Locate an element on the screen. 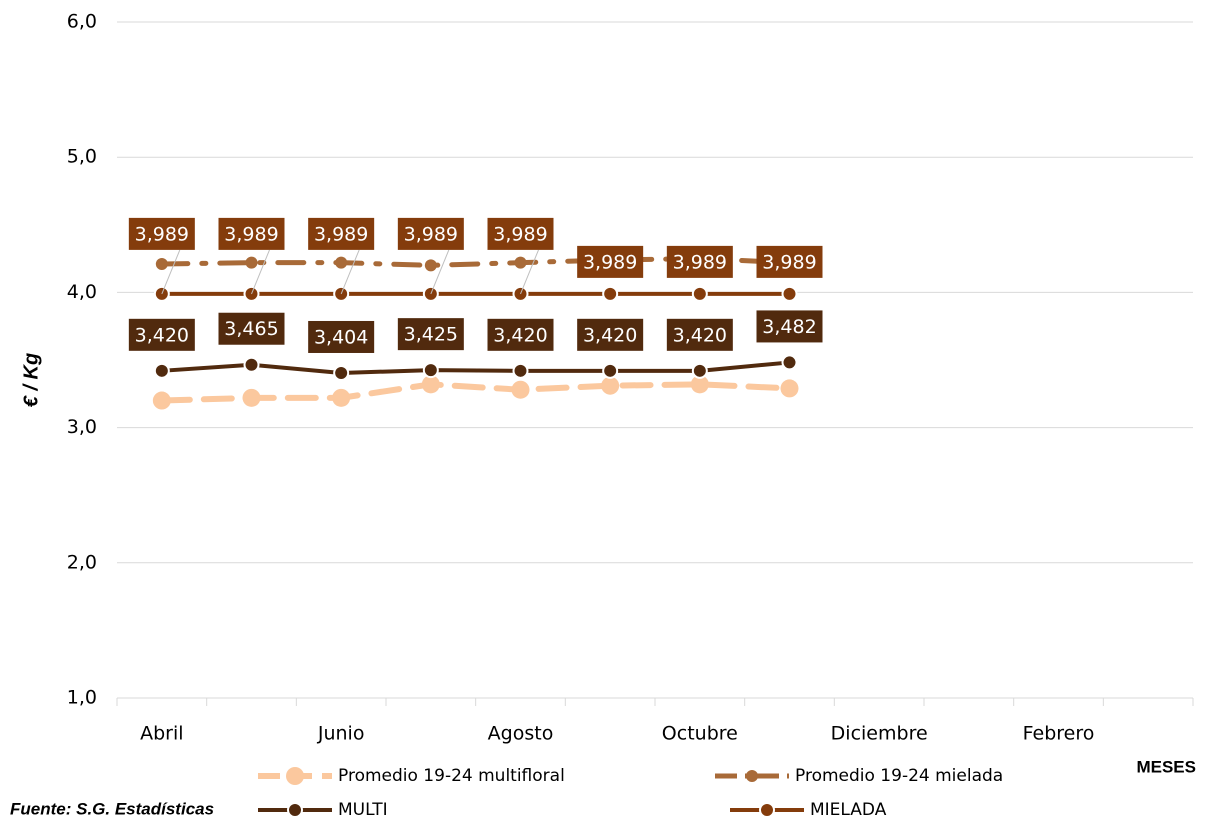  data-label: 3,482 is located at coordinates (789, 327).